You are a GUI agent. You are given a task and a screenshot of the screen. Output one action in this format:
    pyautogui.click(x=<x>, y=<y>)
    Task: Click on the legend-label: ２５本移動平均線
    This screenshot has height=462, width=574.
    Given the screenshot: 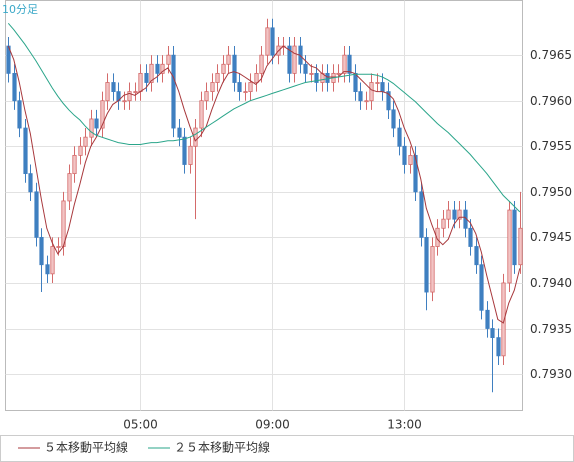 What is the action you would take?
    pyautogui.click(x=222, y=447)
    